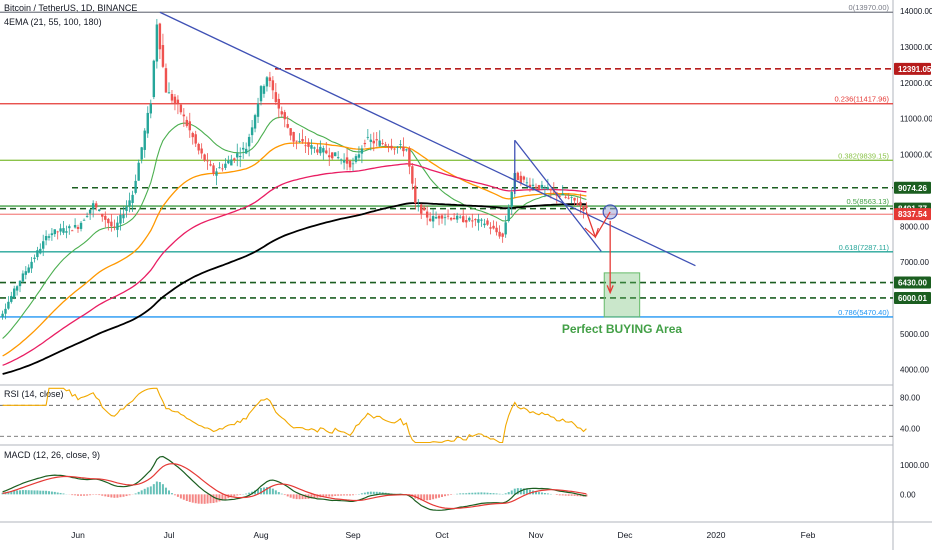 The image size is (932, 550). I want to click on price-tick: 10000.00, so click(916, 155).